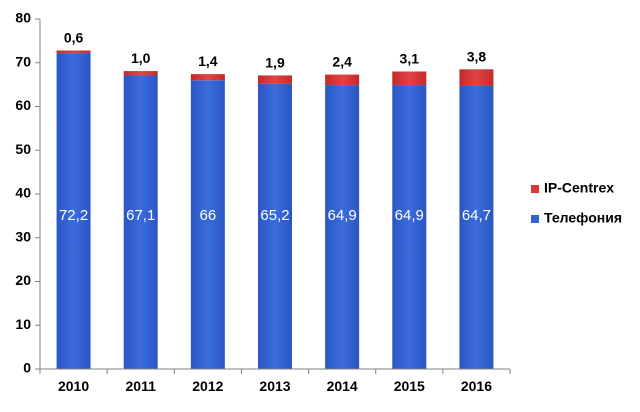 The width and height of the screenshot is (640, 412). Describe the element at coordinates (73, 215) in the screenshot. I see `data-label-telephony-2010: 72,2` at that location.